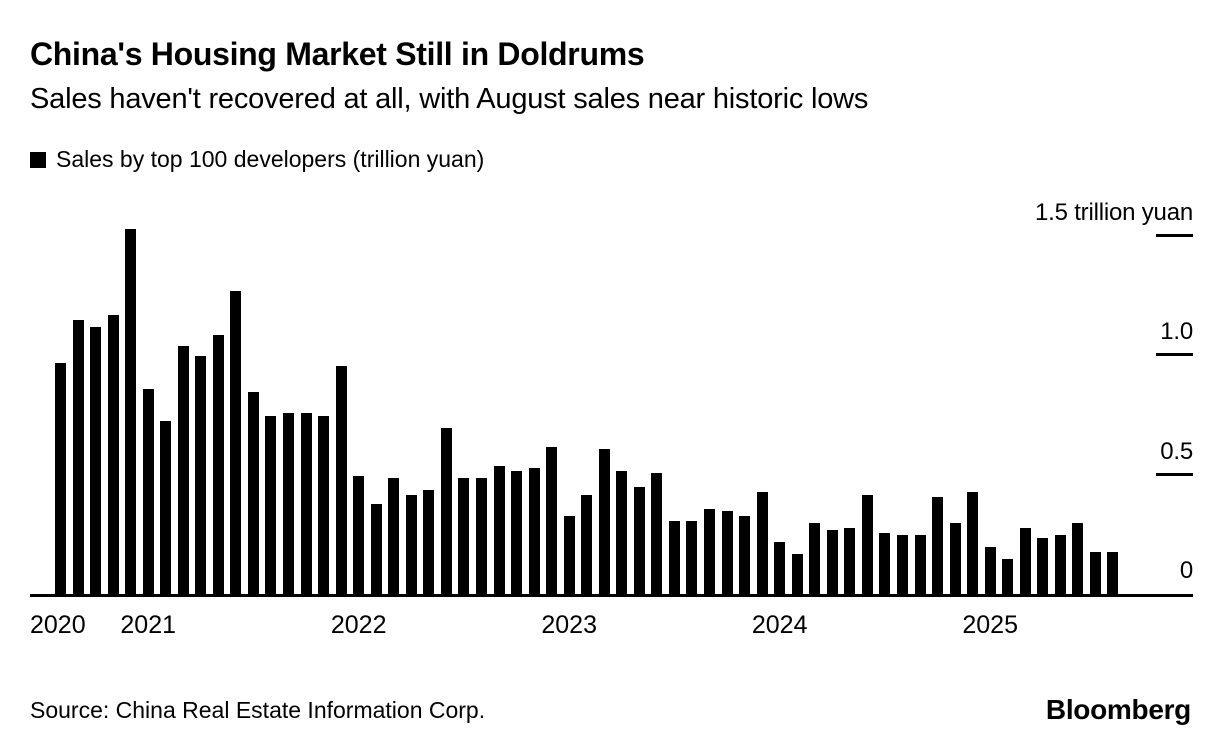 The width and height of the screenshot is (1223, 756). I want to click on x-axis-label-2025: 2025, so click(990, 625).